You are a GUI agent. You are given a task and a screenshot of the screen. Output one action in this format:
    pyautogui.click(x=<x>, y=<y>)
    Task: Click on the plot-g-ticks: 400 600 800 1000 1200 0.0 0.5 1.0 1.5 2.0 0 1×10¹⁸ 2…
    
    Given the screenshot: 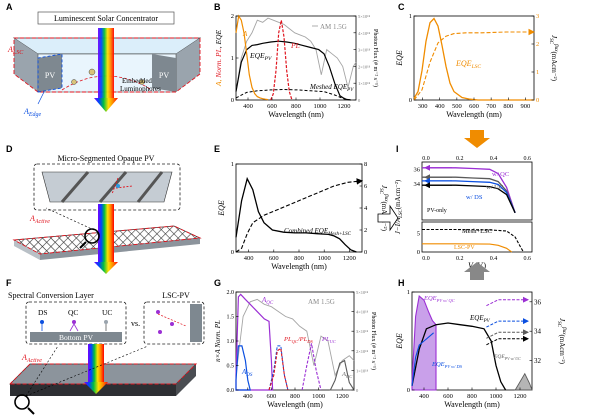 What is the action you would take?
    pyautogui.click(x=298, y=345)
    